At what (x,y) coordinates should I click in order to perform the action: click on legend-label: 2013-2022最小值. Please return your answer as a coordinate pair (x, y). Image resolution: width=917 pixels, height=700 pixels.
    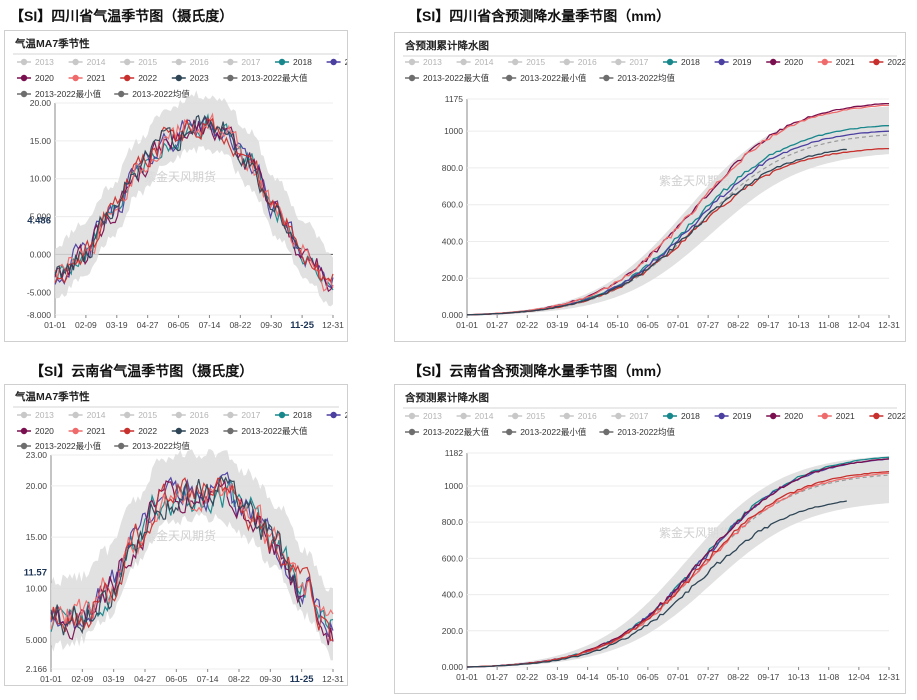
    Looking at the image, I should click on (68, 446).